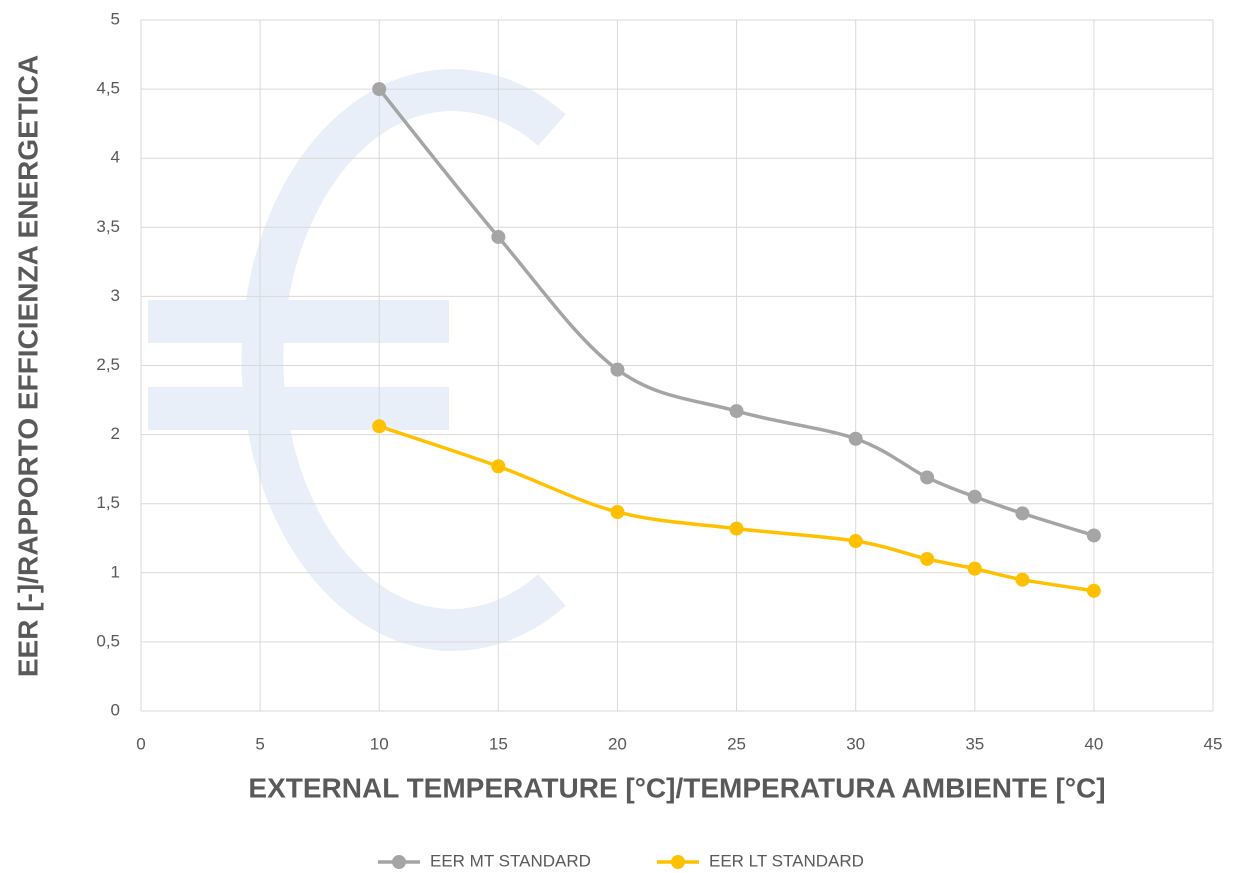 The width and height of the screenshot is (1234, 873). Describe the element at coordinates (379, 743) in the screenshot. I see `x-tick-label: 10` at that location.